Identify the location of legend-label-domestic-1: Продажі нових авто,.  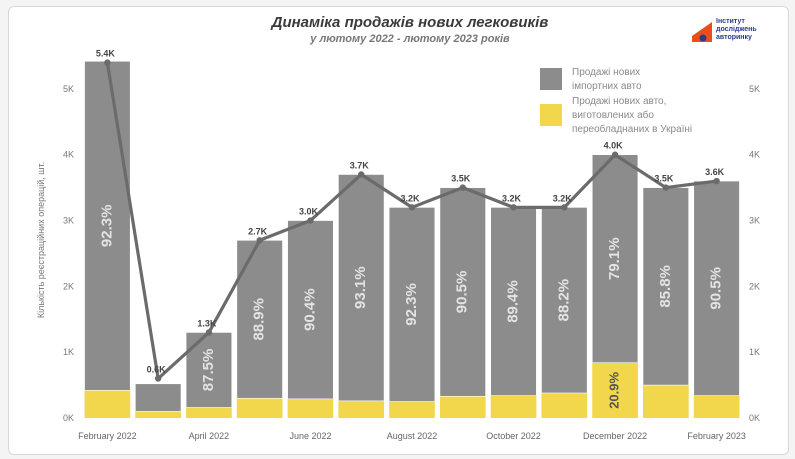
(619, 101).